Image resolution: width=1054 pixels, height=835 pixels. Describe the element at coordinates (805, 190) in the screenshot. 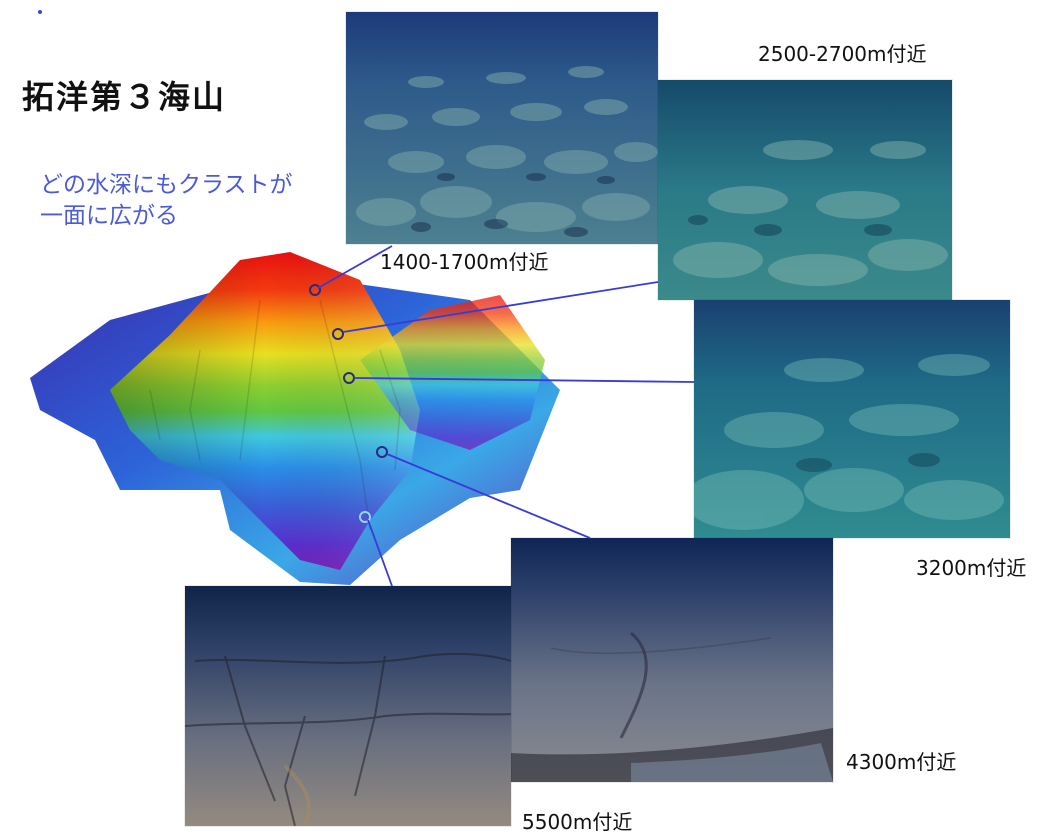

I see `seafloor-photo-2500-2700m` at that location.